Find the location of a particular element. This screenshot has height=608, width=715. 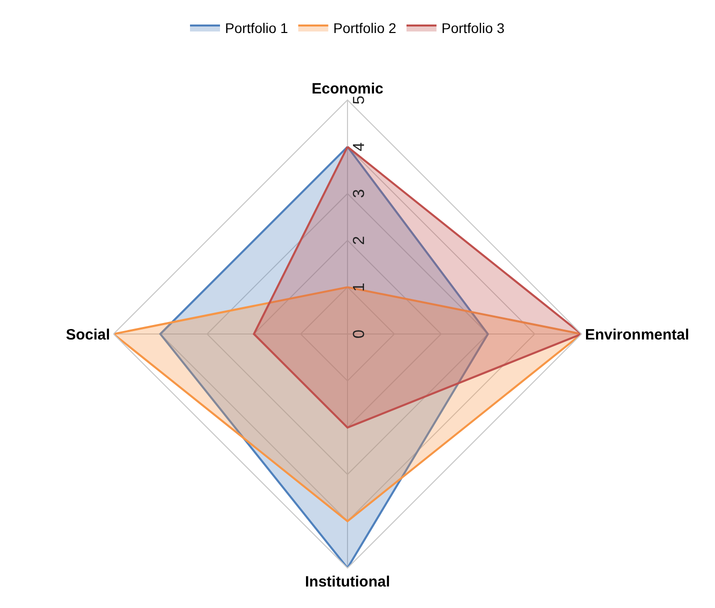

spoke-label: Institutional is located at coordinates (347, 582).